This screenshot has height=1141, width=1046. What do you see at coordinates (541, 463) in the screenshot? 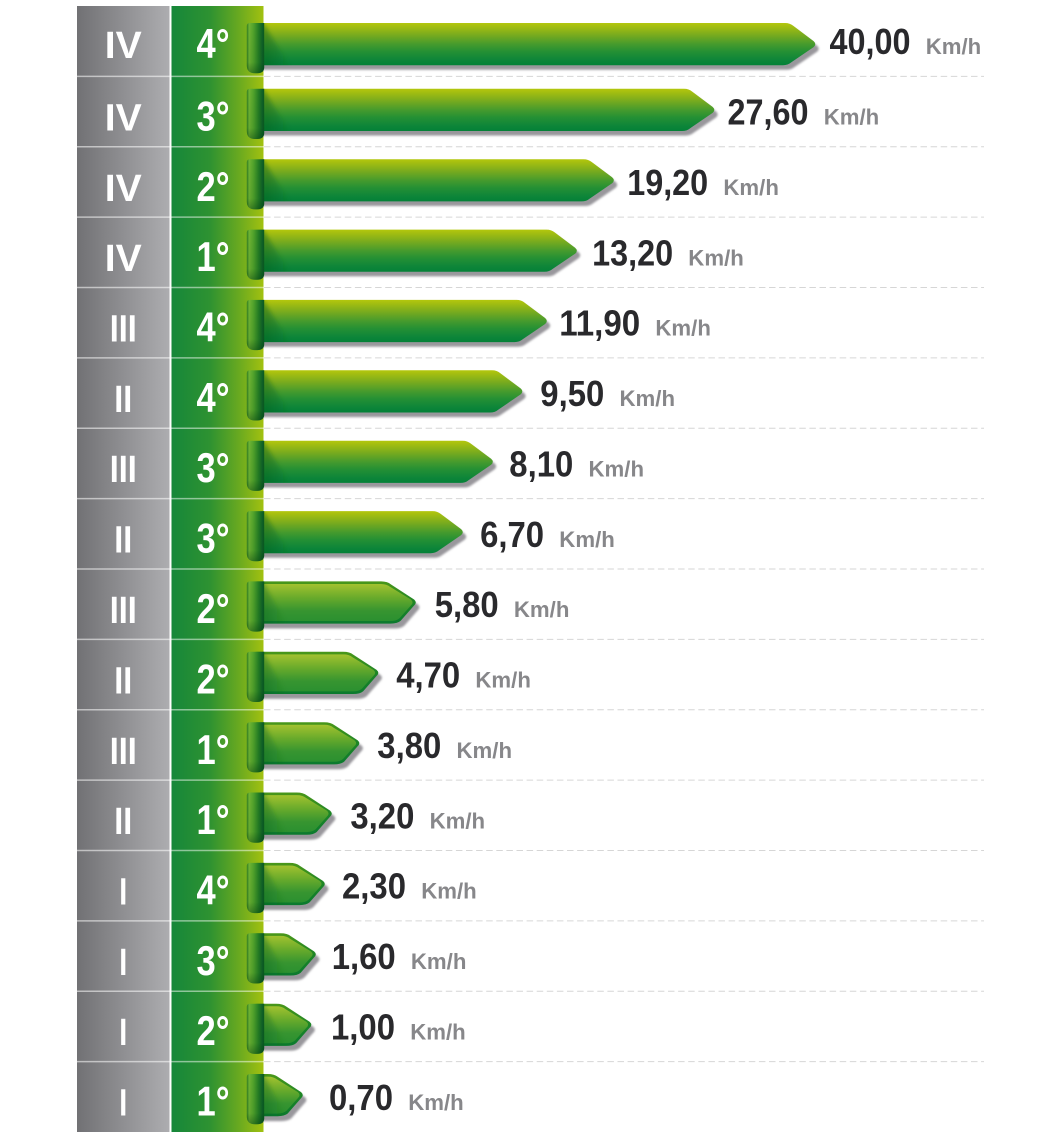
I see `svg-text: 8,10` at bounding box center [541, 463].